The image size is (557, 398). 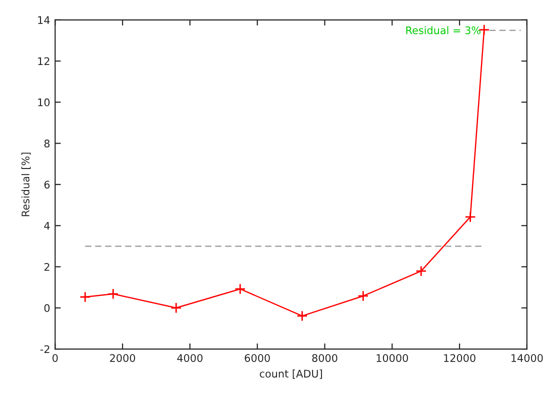 What do you see at coordinates (443, 30) in the screenshot?
I see `legend-label: Residual = 3%` at bounding box center [443, 30].